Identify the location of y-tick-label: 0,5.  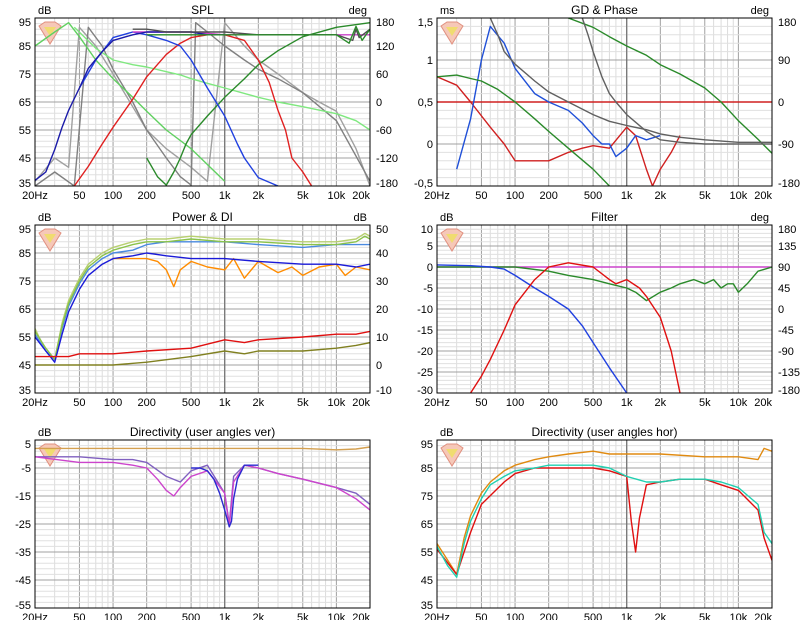
(425, 103).